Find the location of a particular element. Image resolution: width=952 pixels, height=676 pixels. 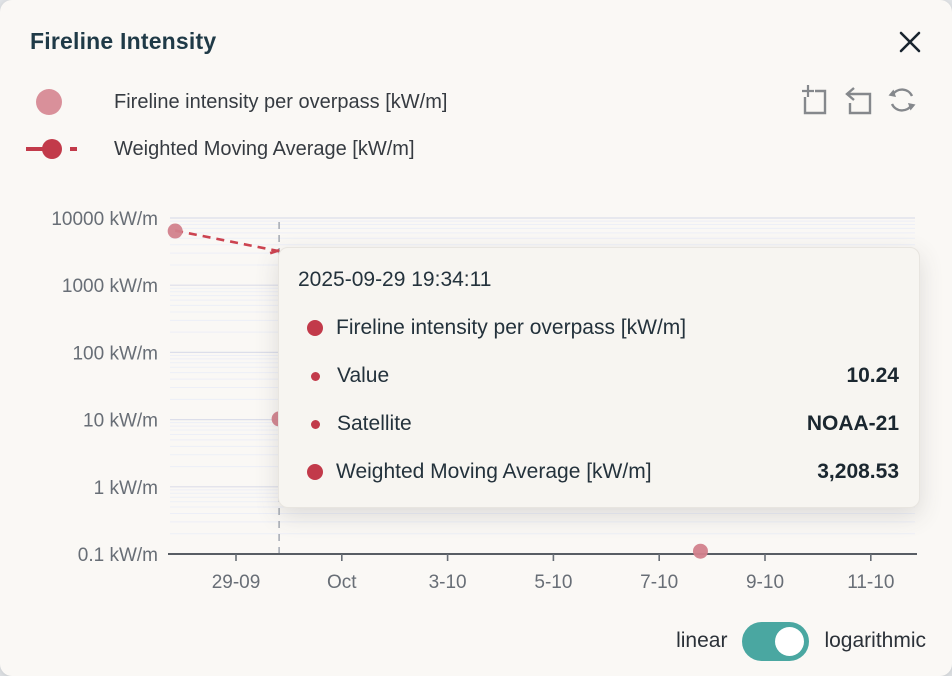

legend-item-weighted-moving-average: Weighted Moving Average [kW/m] is located at coordinates (236, 149).